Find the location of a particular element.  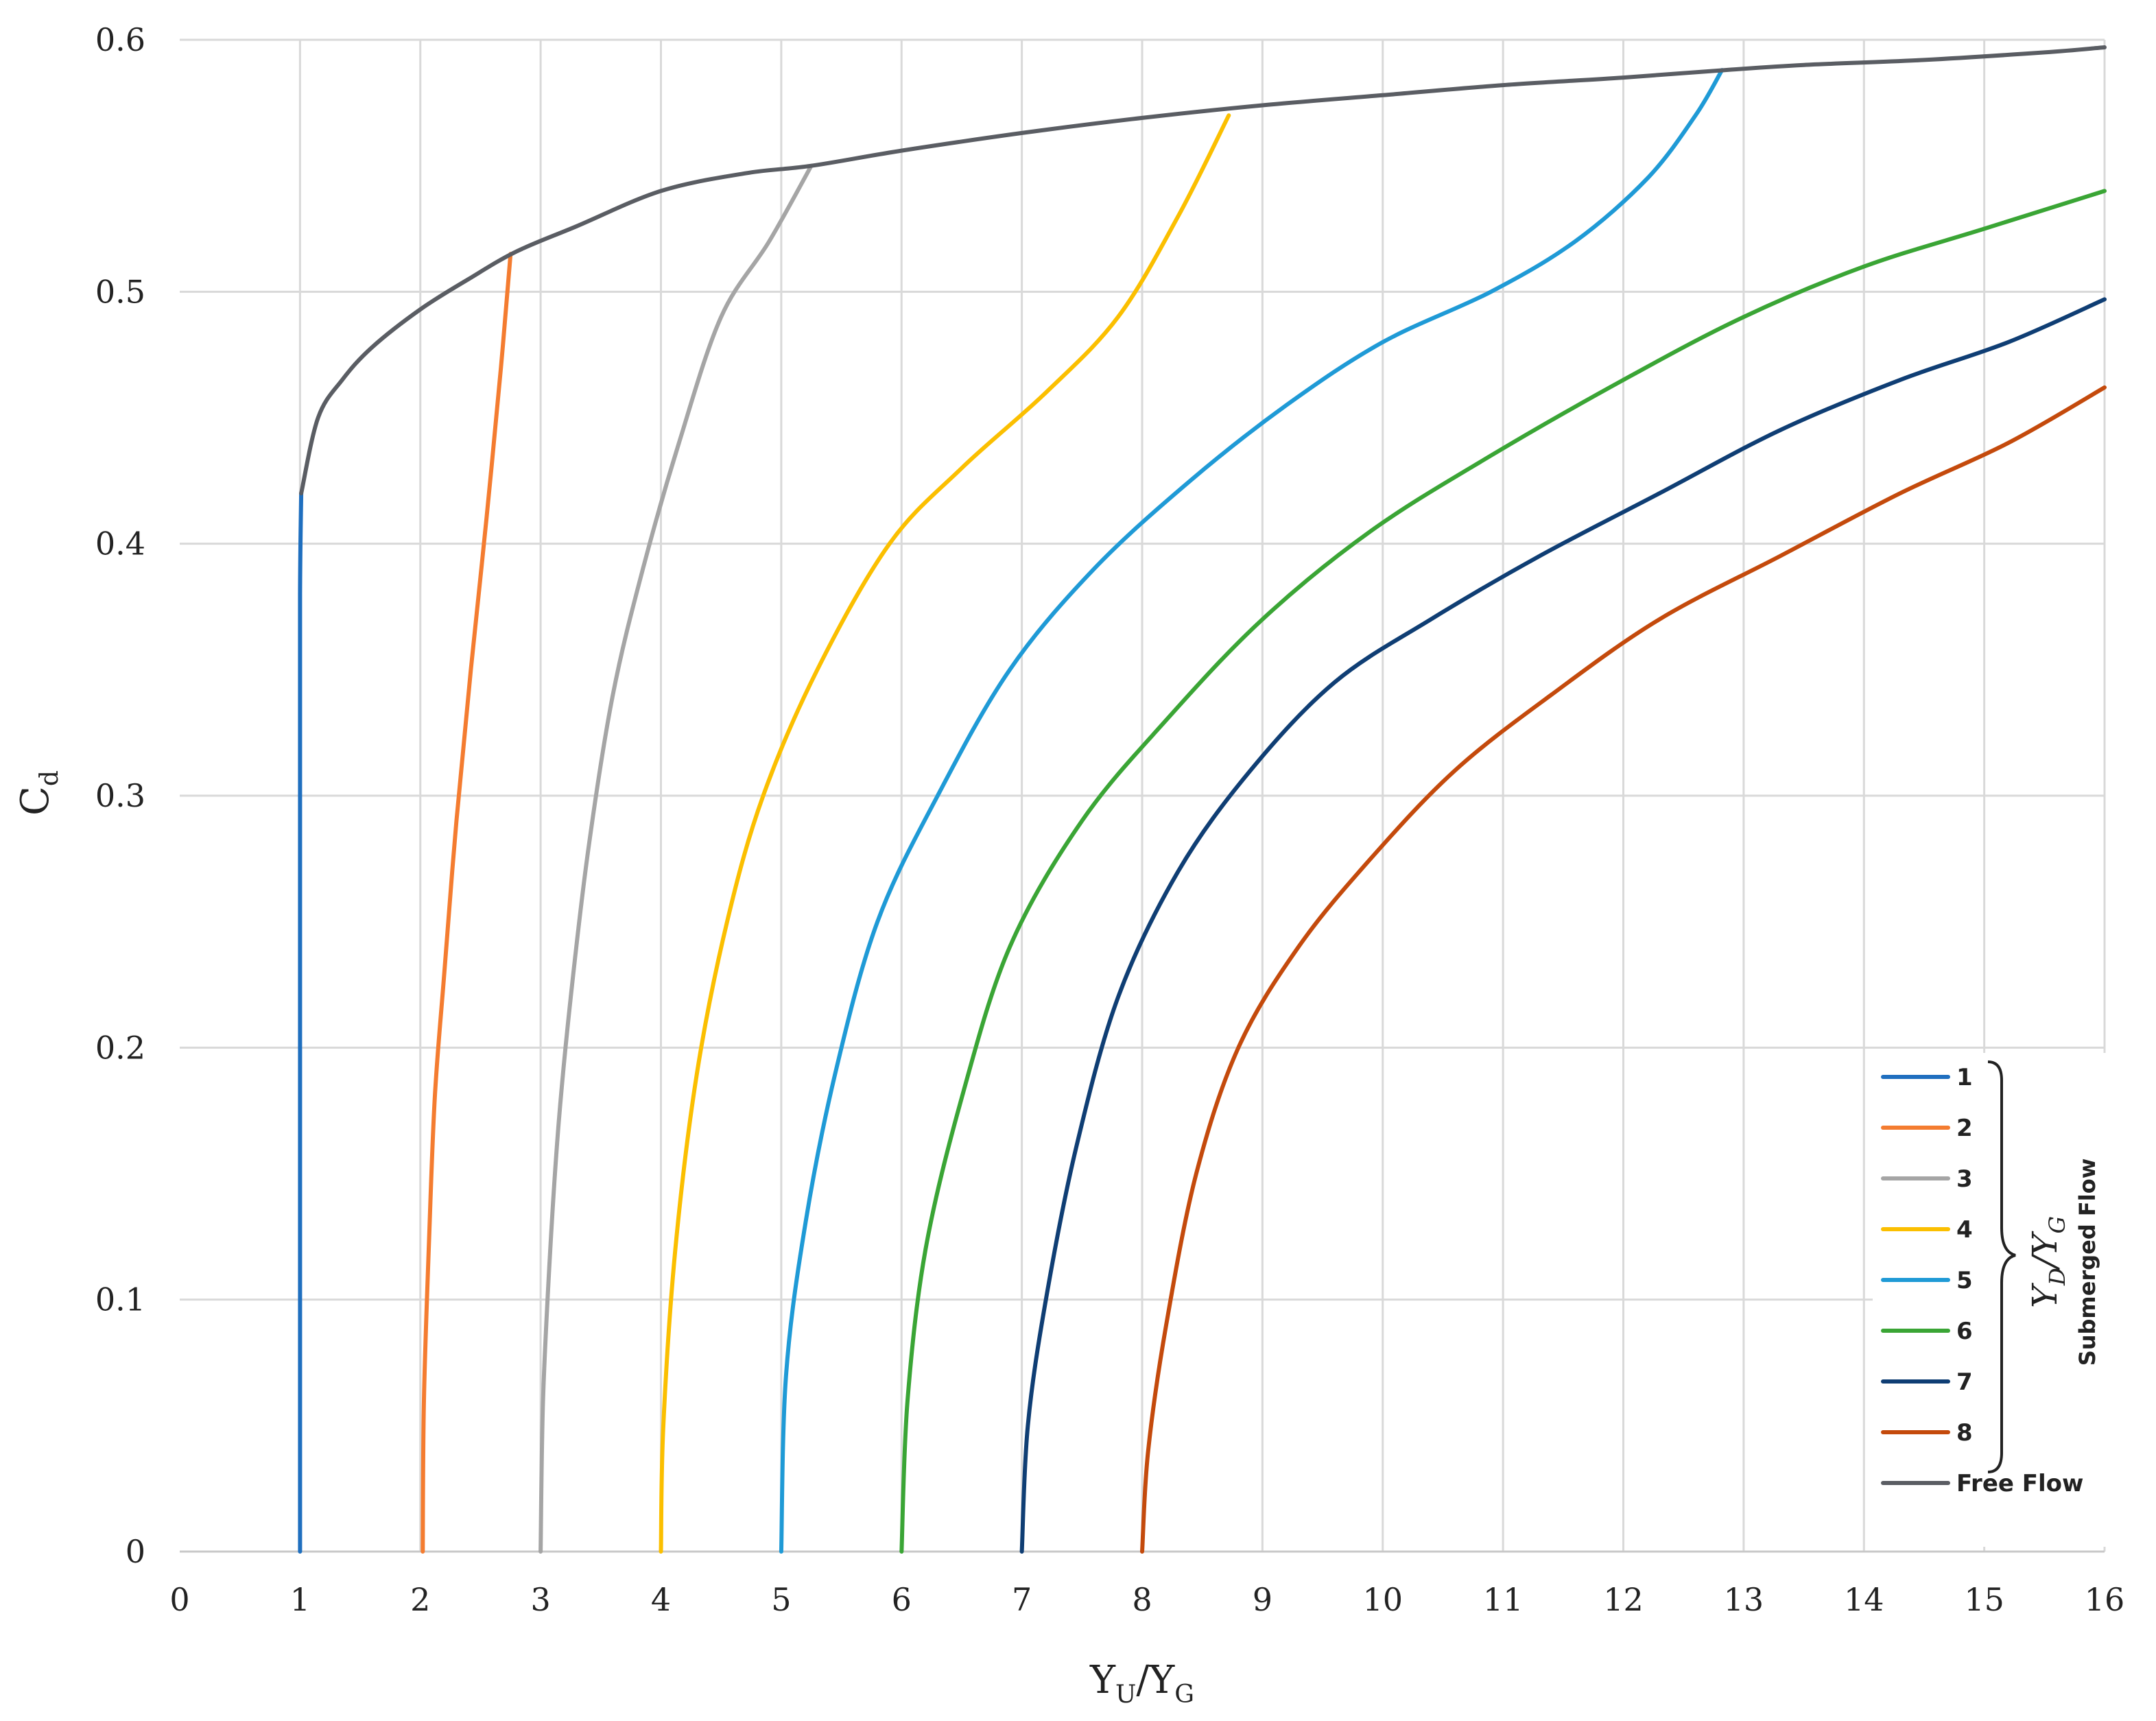

legend-label-4: 4 is located at coordinates (1965, 1230).